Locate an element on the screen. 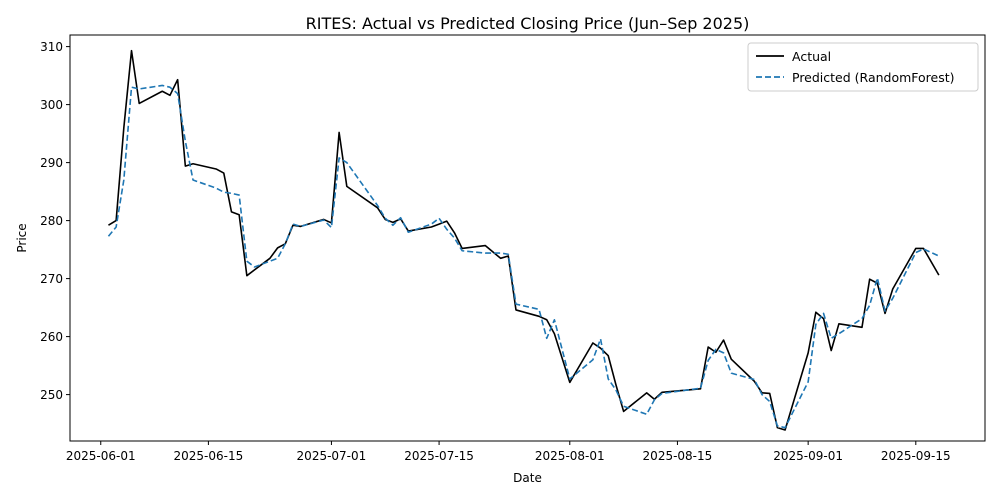 The width and height of the screenshot is (1000, 500). x-tick-label: 2025-06-01 is located at coordinates (101, 456).